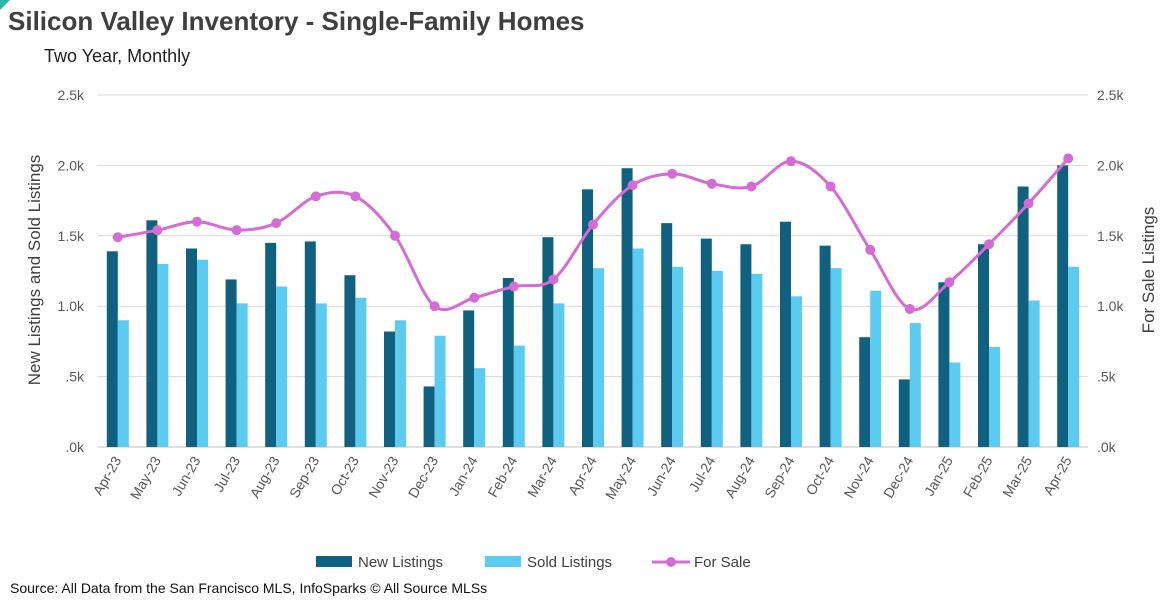 This screenshot has height=606, width=1172. I want to click on x-tick-label: Jun-23, so click(185, 475).